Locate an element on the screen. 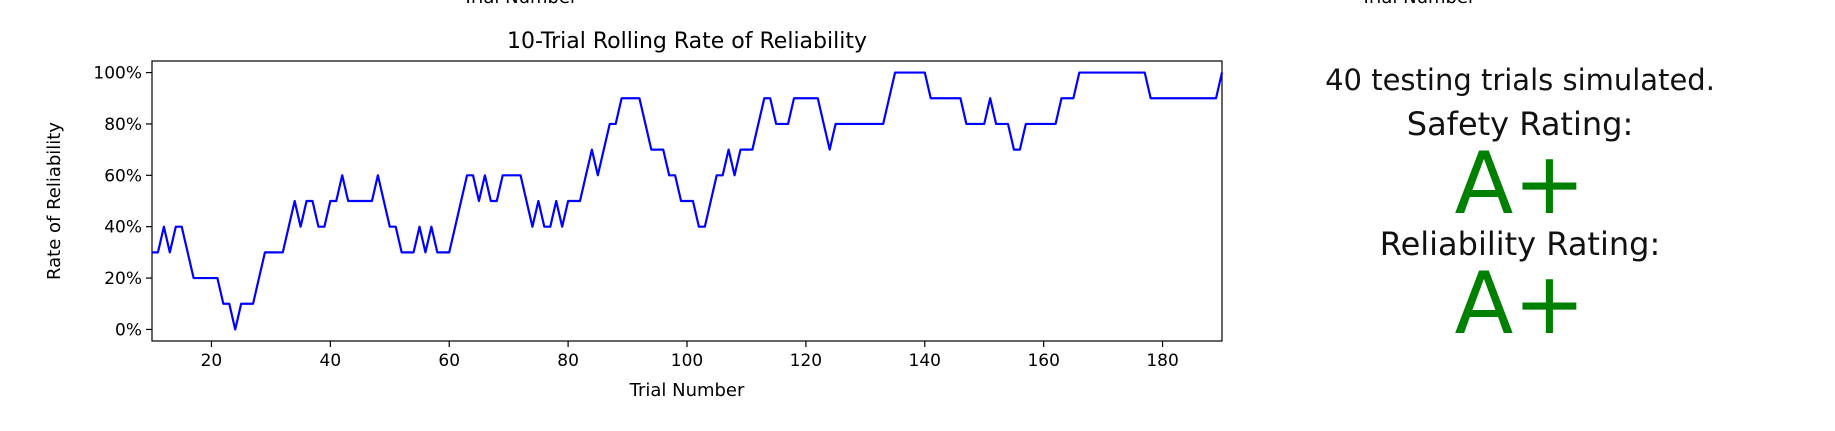 This screenshot has width=1835, height=431. y-axis: 0% 20% 40% 60% 80% 100% is located at coordinates (122, 202).